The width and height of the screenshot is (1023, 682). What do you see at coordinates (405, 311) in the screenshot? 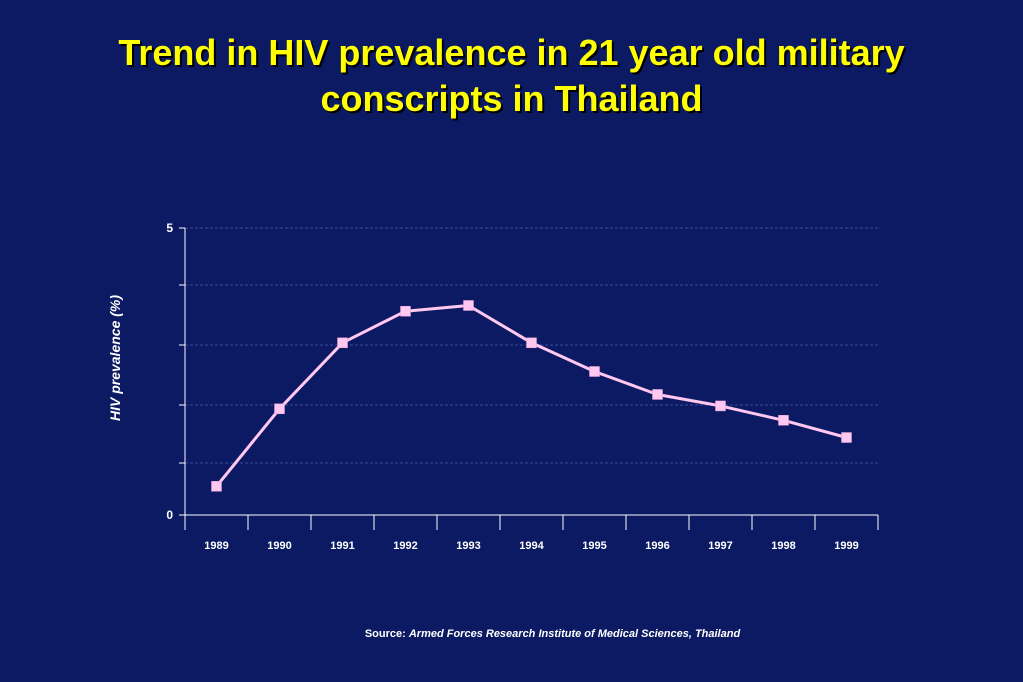
I see `data-point-1992` at bounding box center [405, 311].